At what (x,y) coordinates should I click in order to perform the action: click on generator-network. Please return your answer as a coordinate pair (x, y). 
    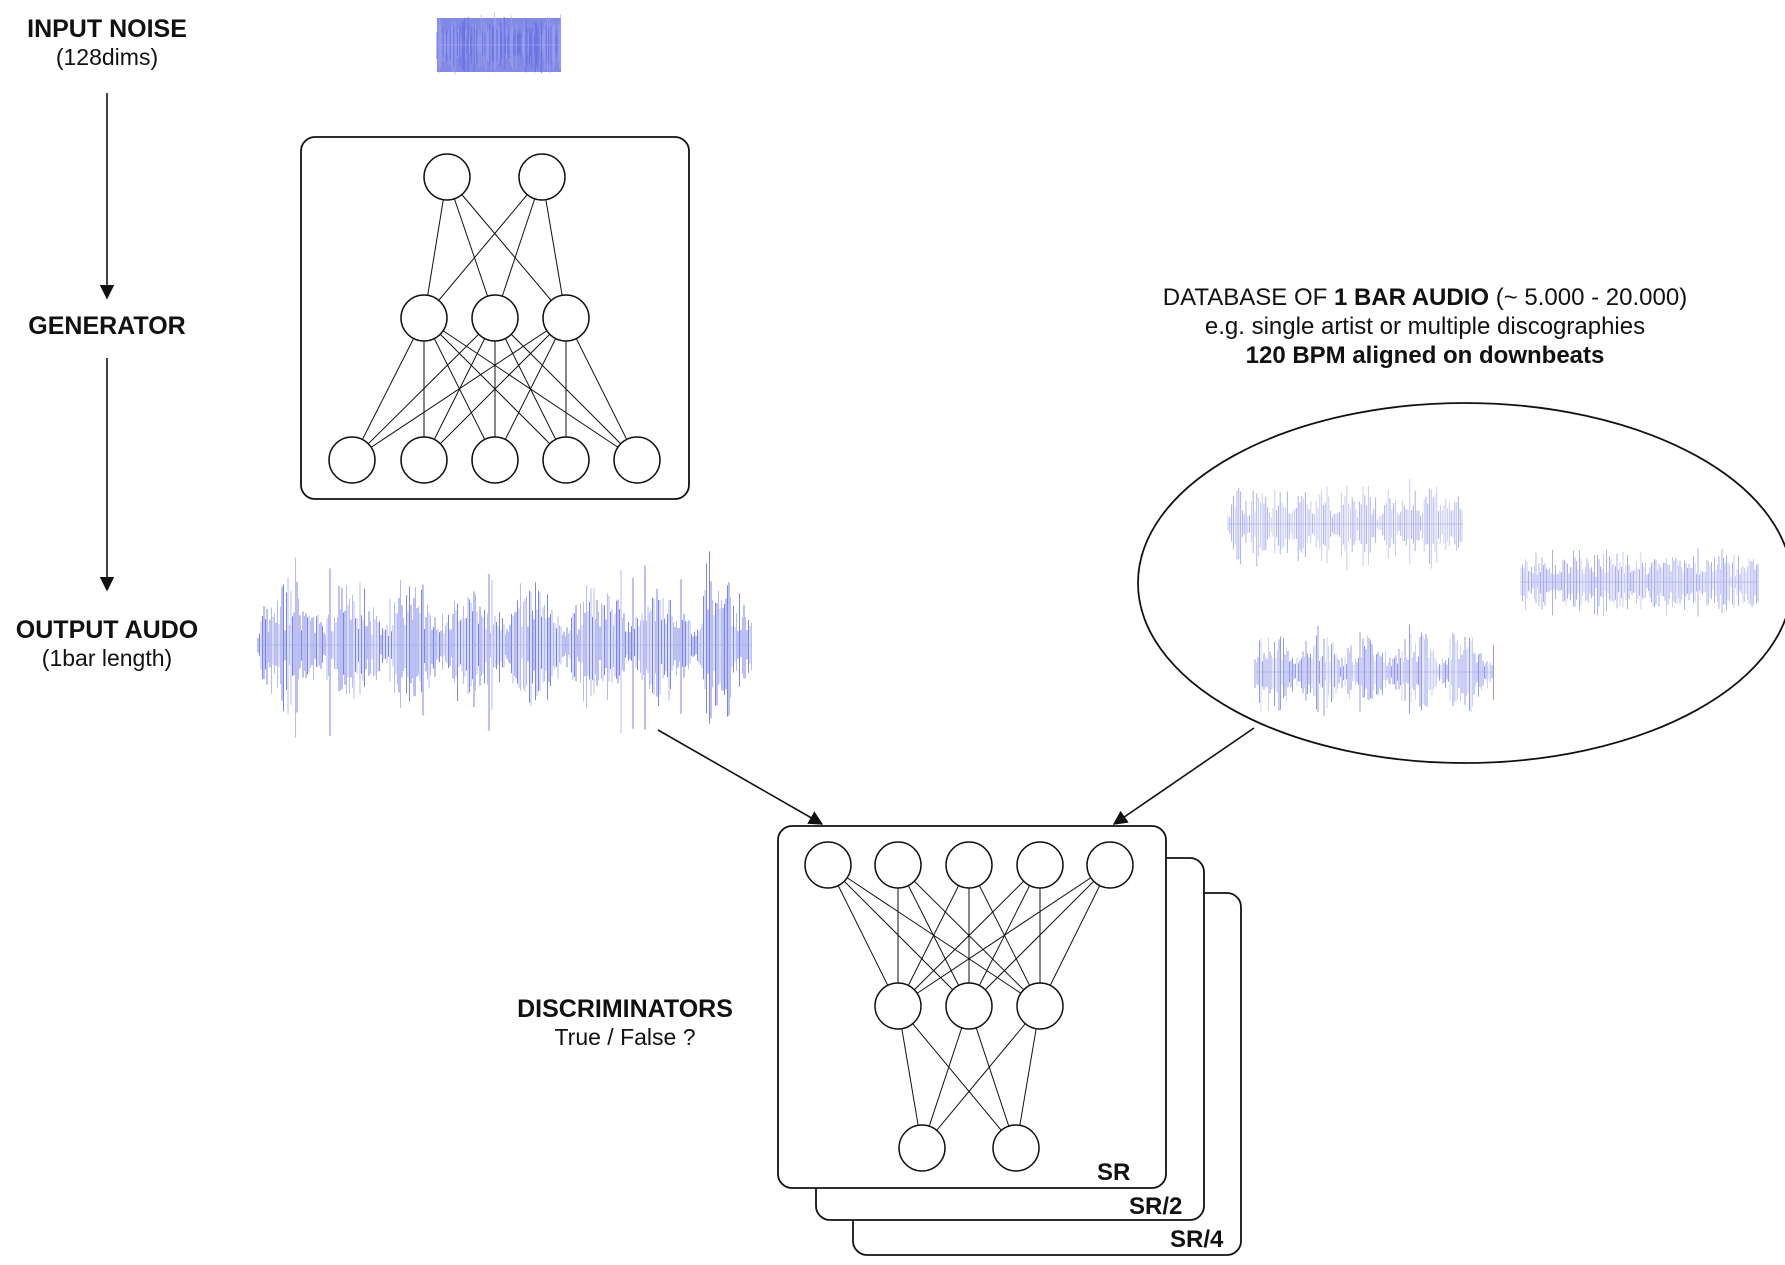
    Looking at the image, I should click on (494, 318).